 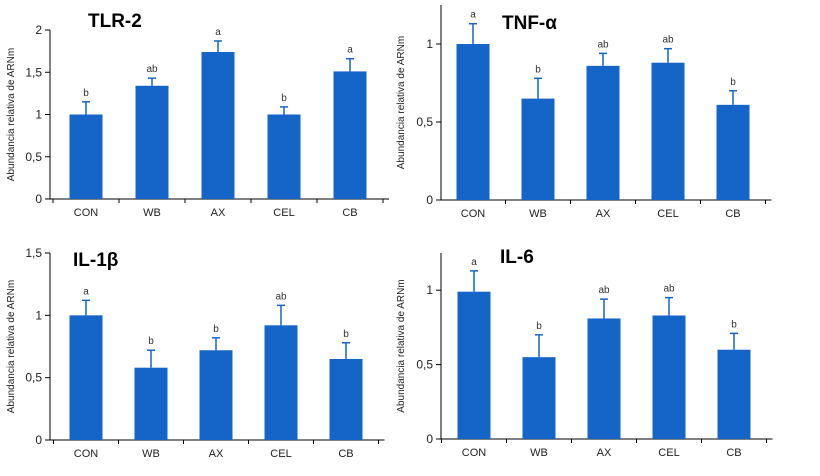 I want to click on chart3-bar-wb, so click(x=151, y=403).